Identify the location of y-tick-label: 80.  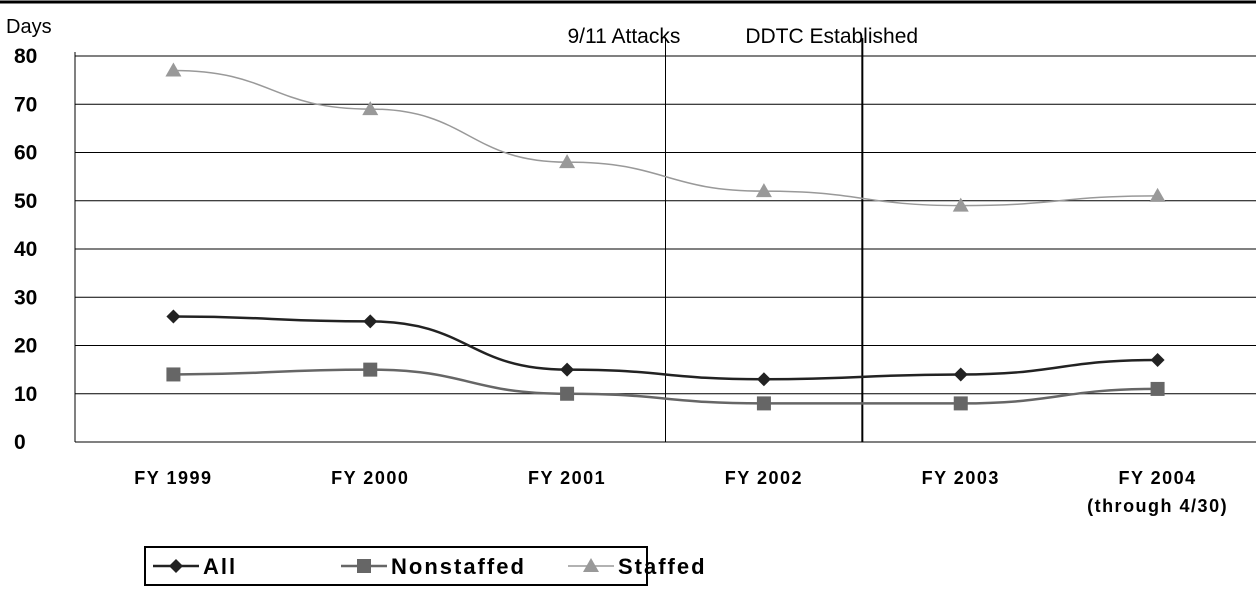
(25, 56).